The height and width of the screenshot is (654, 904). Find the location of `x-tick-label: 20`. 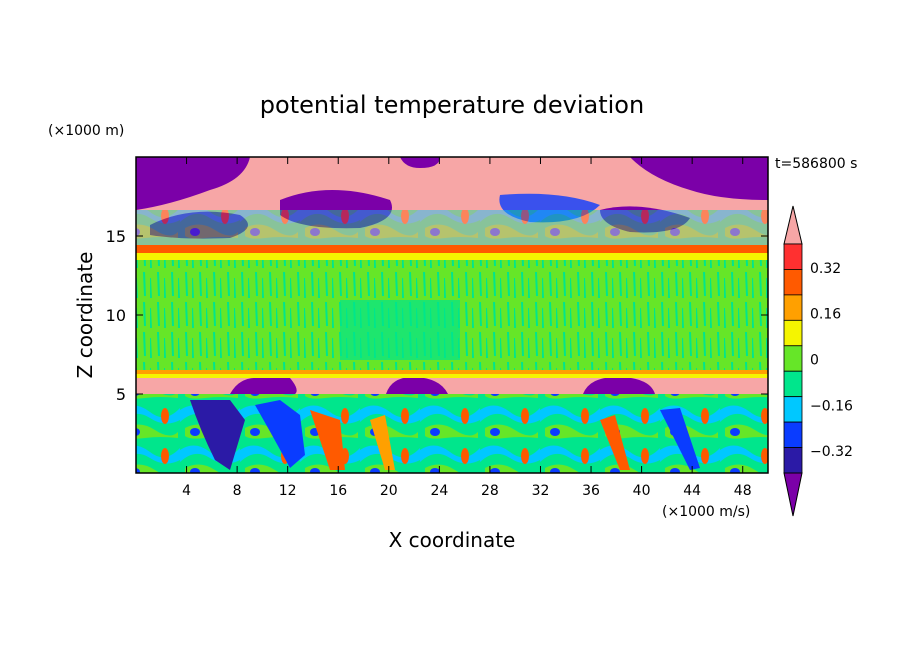

x-tick-label: 20 is located at coordinates (389, 491).